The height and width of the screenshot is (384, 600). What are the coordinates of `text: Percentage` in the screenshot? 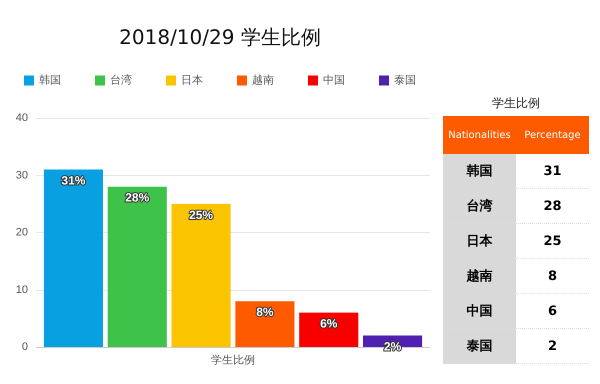 It's located at (552, 135).